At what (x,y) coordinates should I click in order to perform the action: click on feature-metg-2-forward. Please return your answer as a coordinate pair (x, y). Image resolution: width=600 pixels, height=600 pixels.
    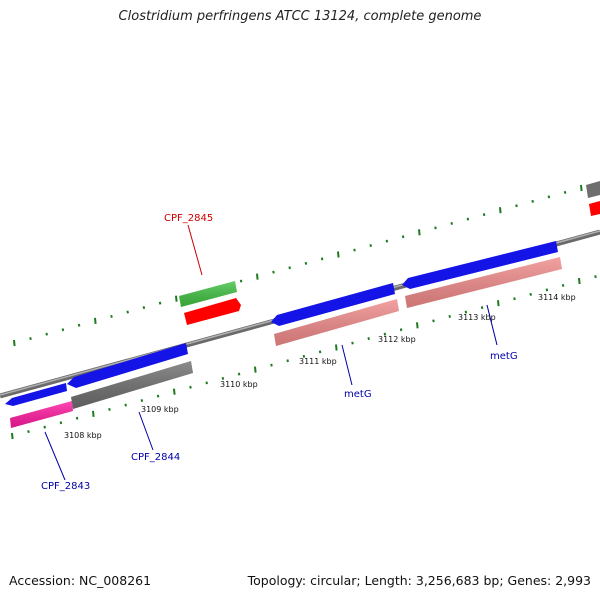
    Looking at the image, I should click on (480, 265).